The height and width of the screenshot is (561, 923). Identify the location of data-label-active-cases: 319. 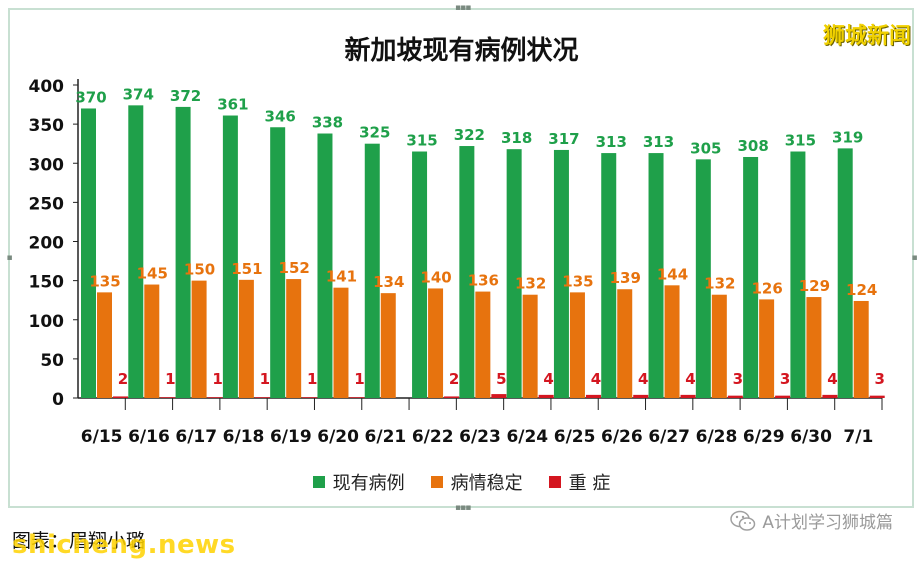
(847, 137).